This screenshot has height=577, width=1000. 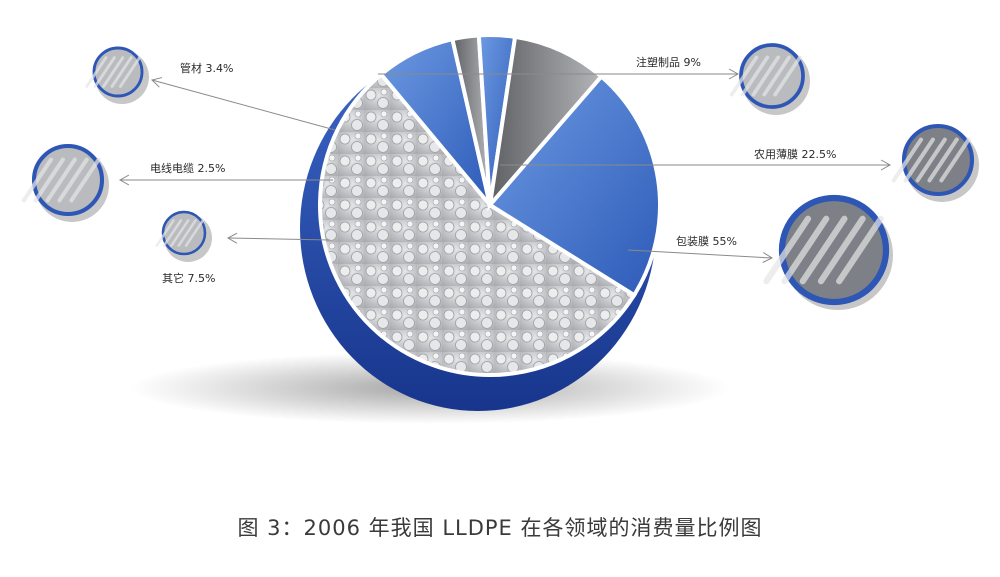 What do you see at coordinates (188, 278) in the screenshot?
I see `slice-label-1: 其它 7.5%` at bounding box center [188, 278].